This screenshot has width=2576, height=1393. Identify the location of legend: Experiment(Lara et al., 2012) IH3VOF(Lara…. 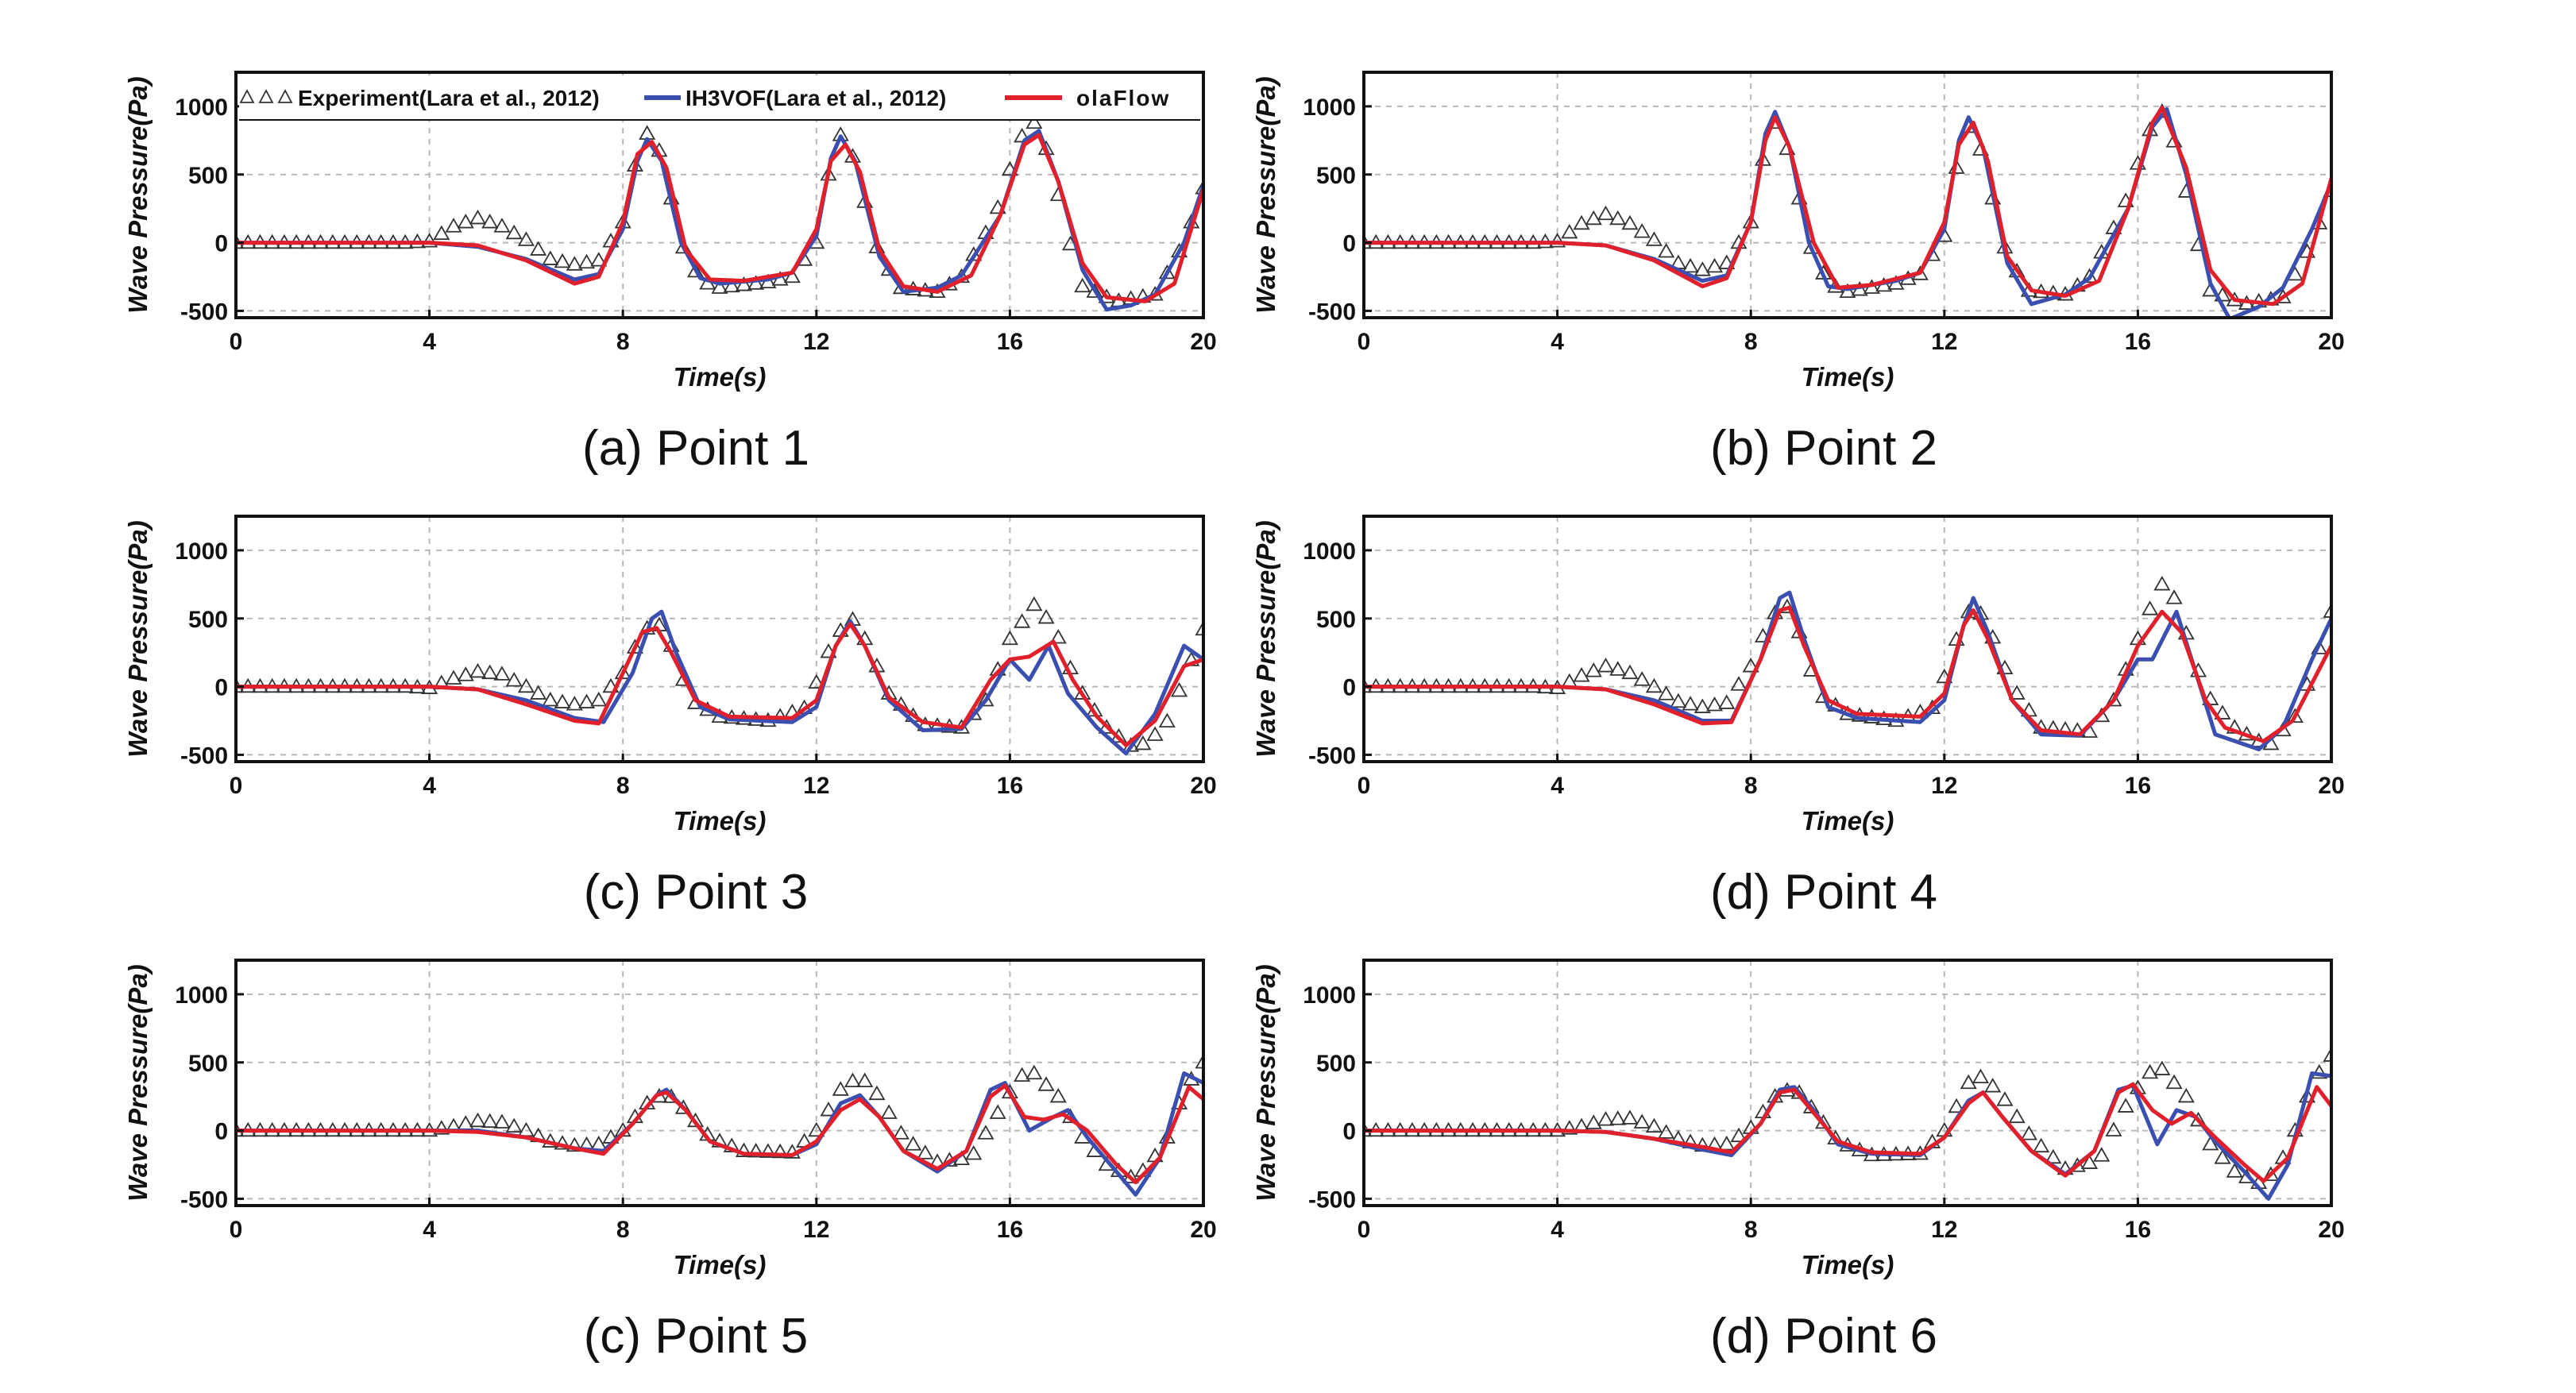
(719, 98).